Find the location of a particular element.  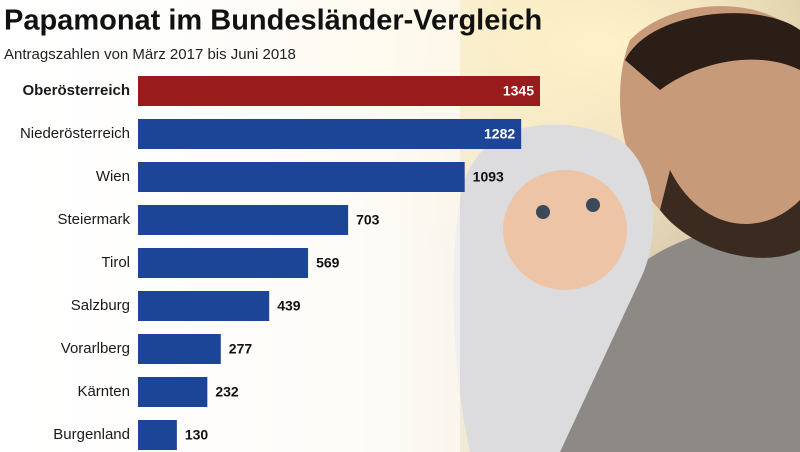

value-label: 232 is located at coordinates (227, 392).